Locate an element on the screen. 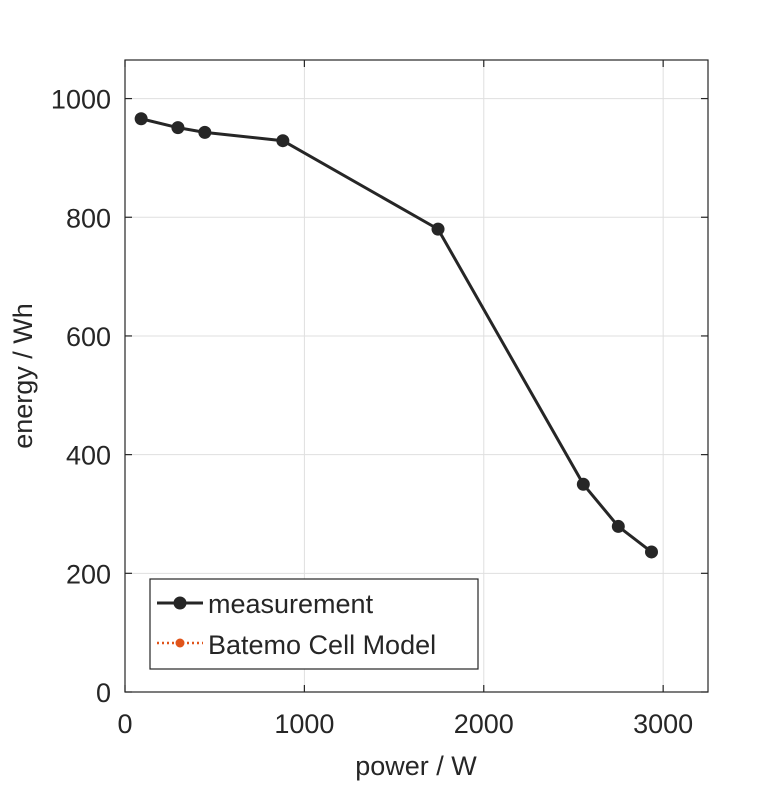 The width and height of the screenshot is (781, 786). legend-box is located at coordinates (314, 624).